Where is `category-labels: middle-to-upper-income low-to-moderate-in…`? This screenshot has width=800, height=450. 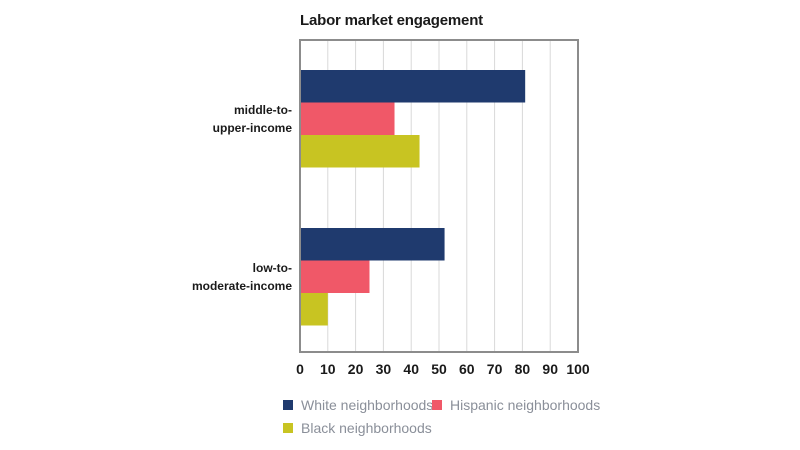 category-labels: middle-to-upper-income low-to-moderate-in… is located at coordinates (242, 198).